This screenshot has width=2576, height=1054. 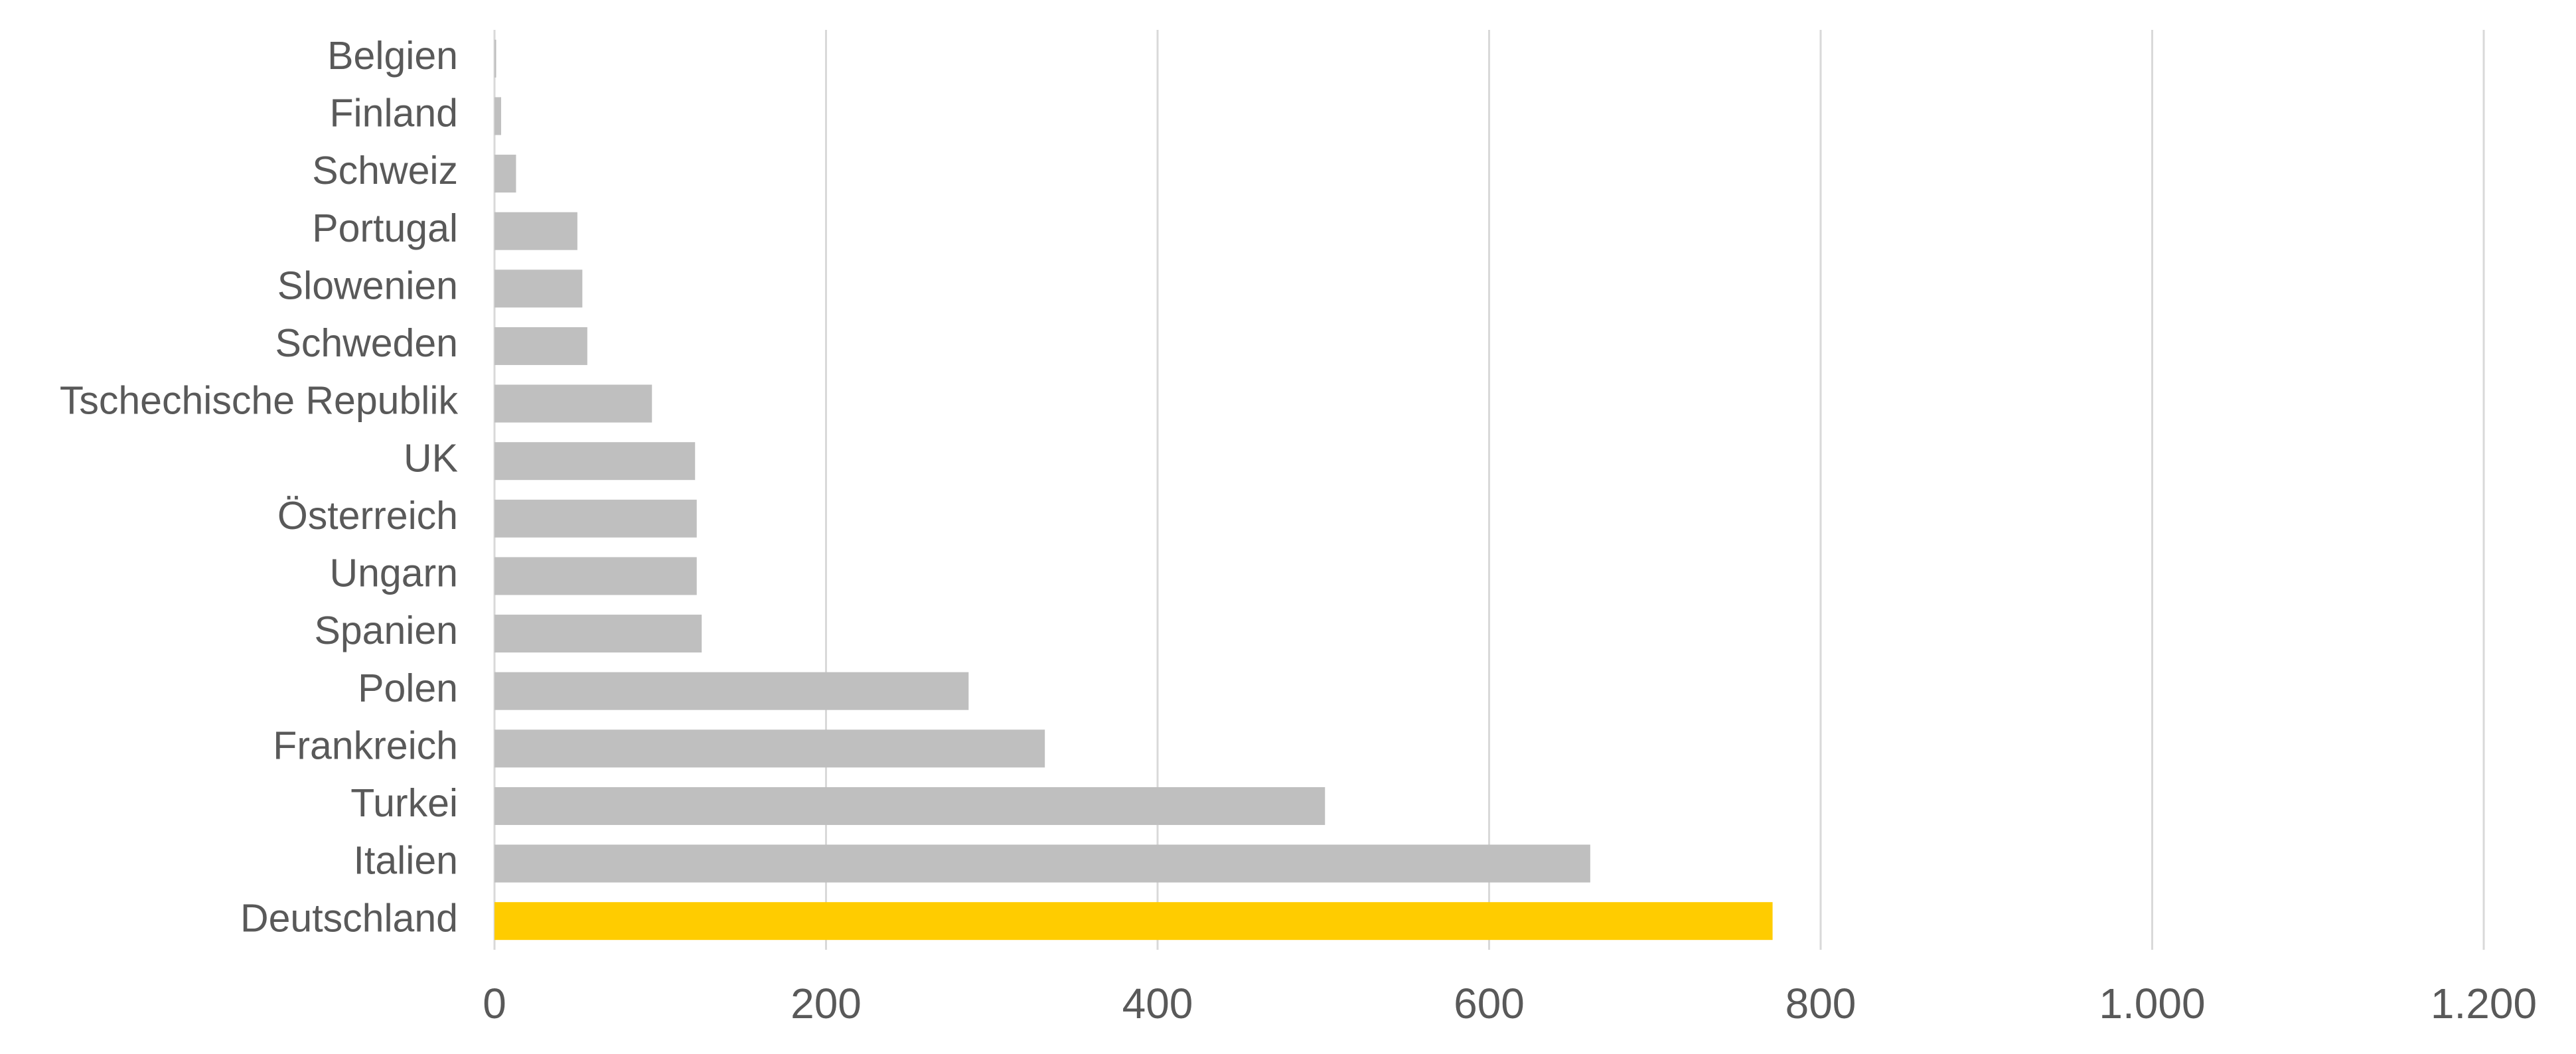 I want to click on y-tick-label: Polen, so click(x=408, y=688).